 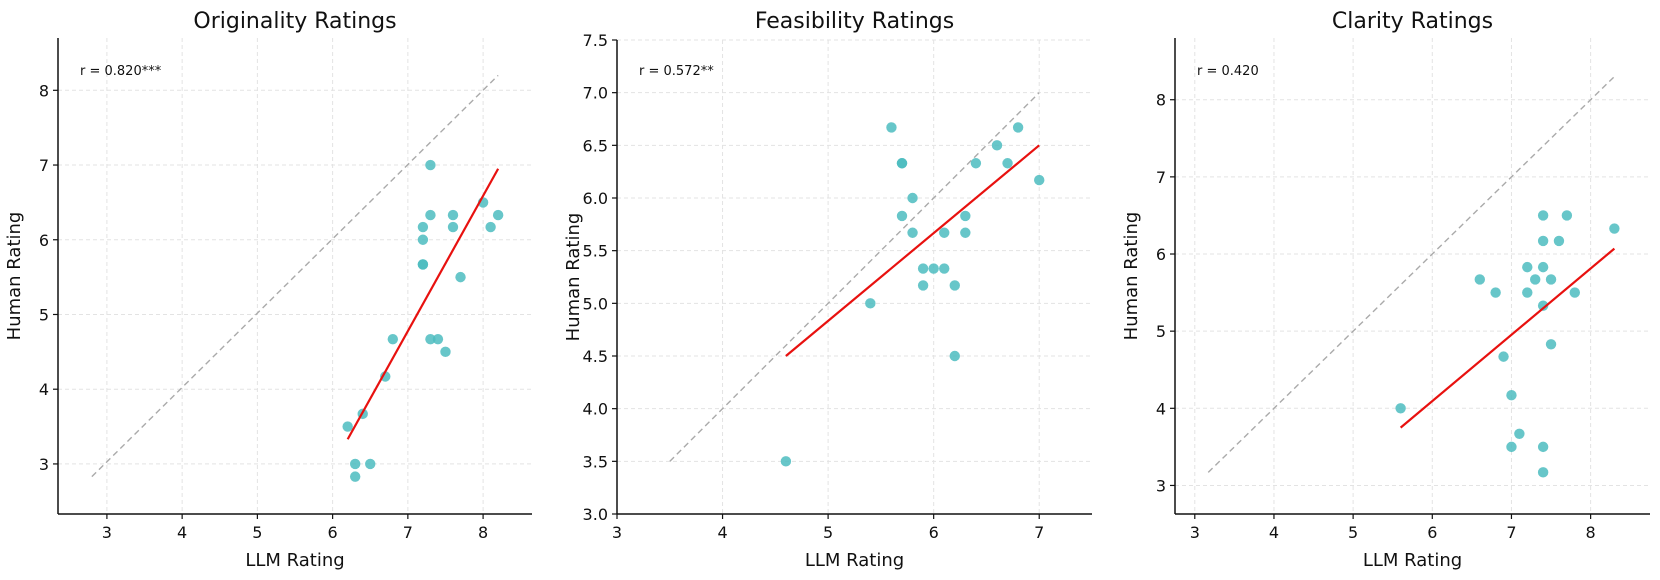 What do you see at coordinates (595, 514) in the screenshot?
I see `y-tick-label: 3.0` at bounding box center [595, 514].